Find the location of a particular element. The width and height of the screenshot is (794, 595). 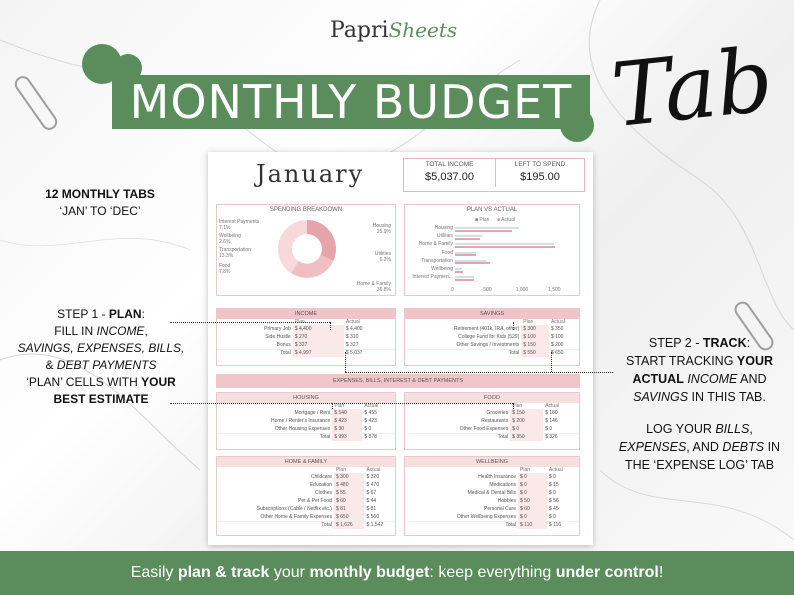

actual-cell: $ 180 is located at coordinates (551, 413).